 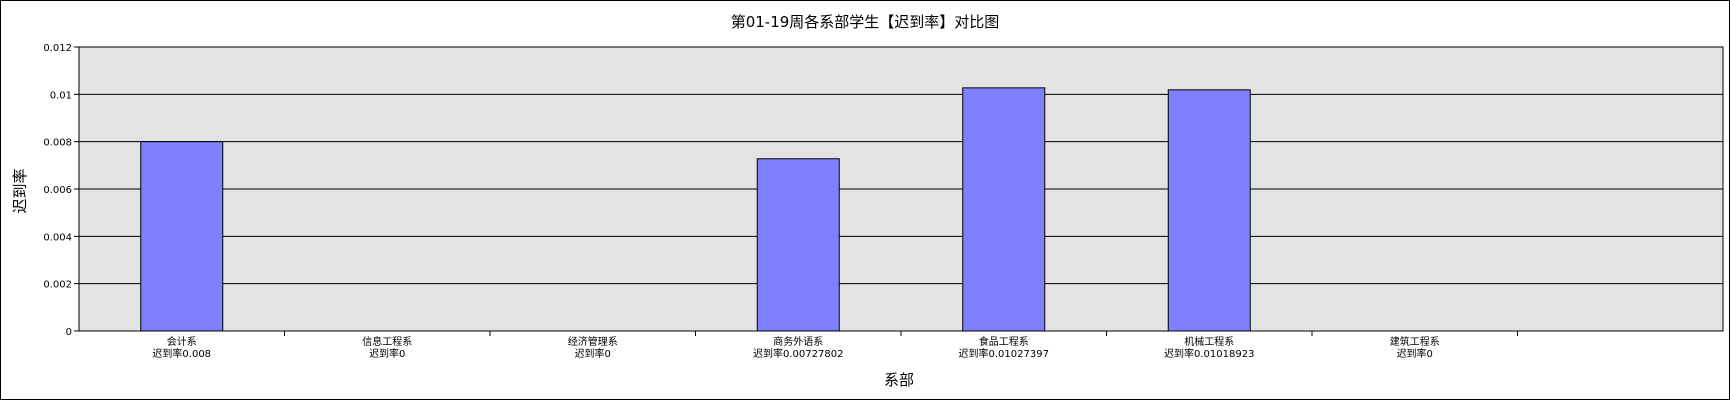 I want to click on y-tick-label: 0.004, so click(x=57, y=237).